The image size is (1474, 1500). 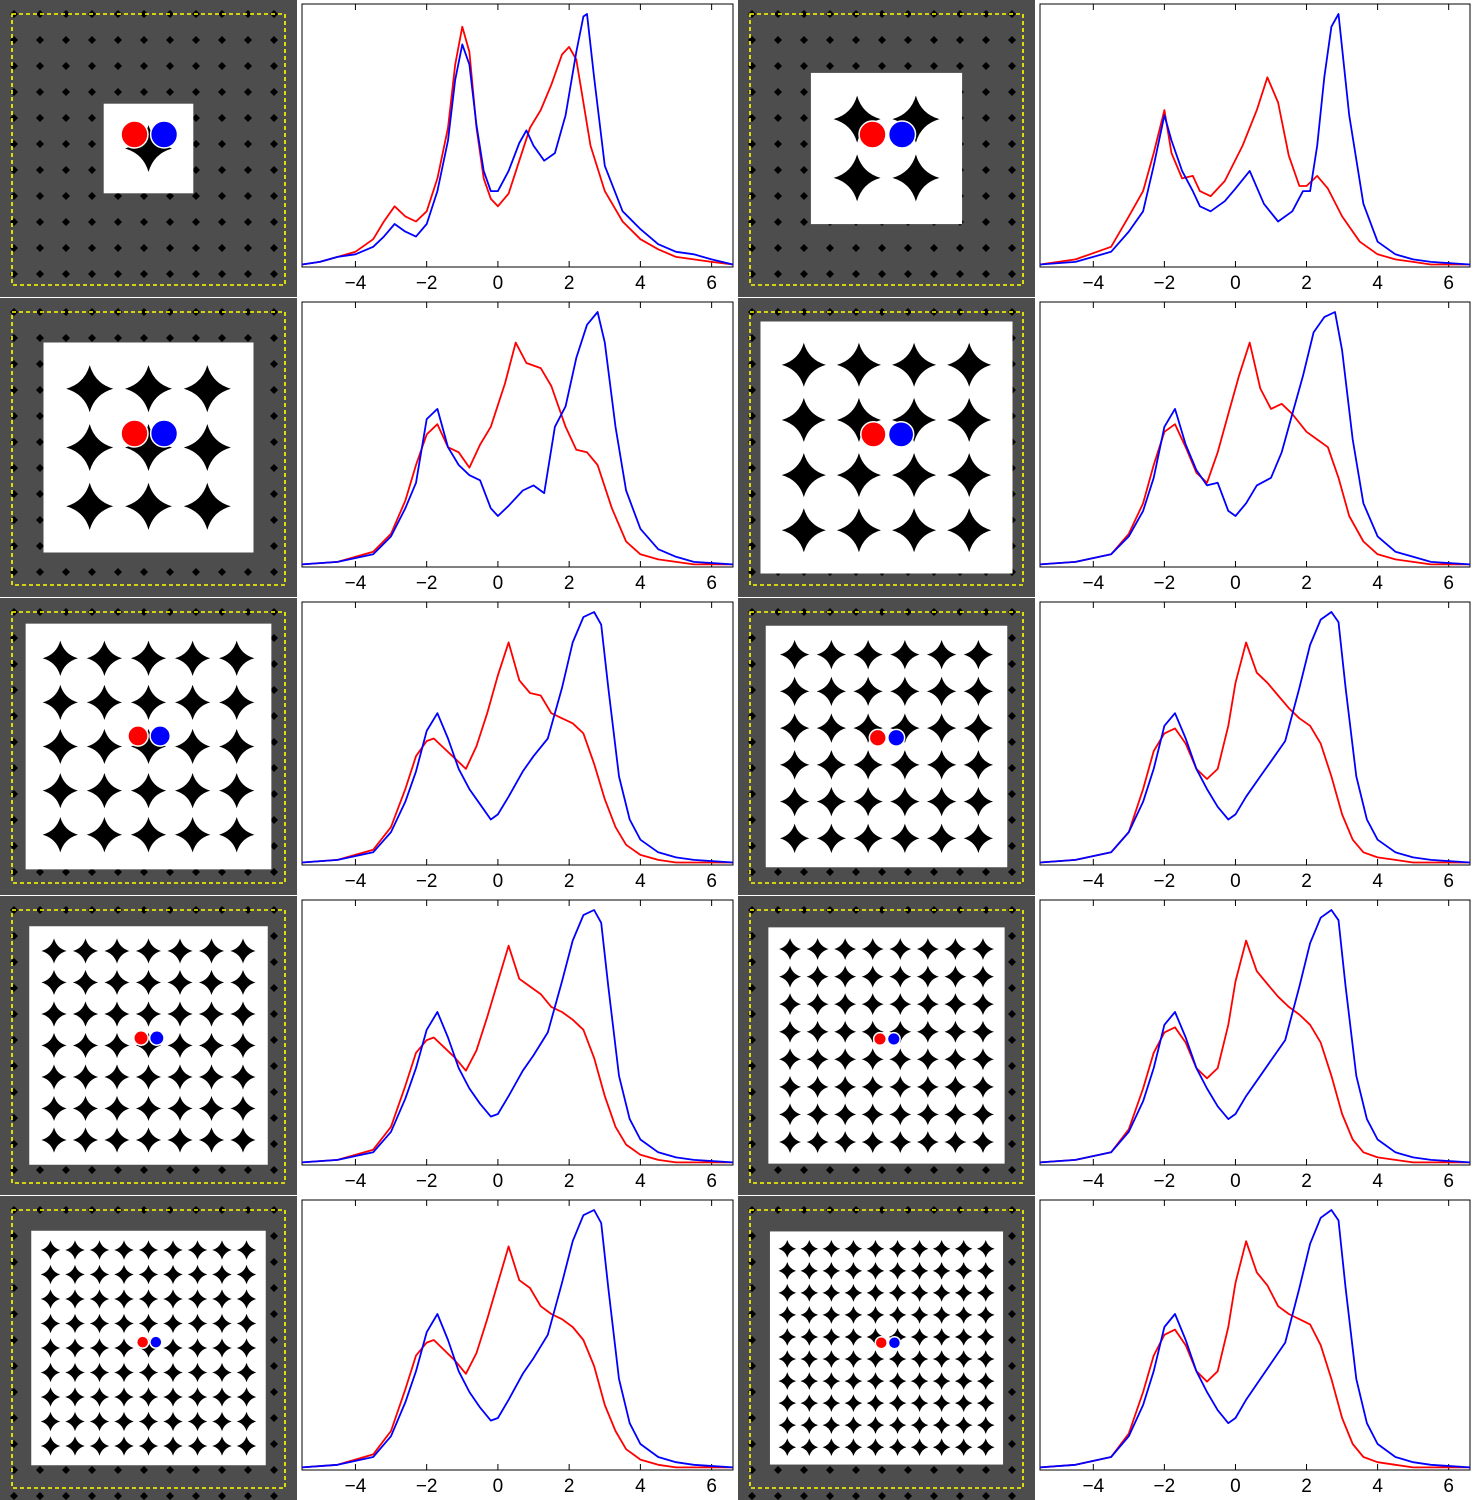 I want to click on red-site-marker-icon, so click(x=881, y=1343).